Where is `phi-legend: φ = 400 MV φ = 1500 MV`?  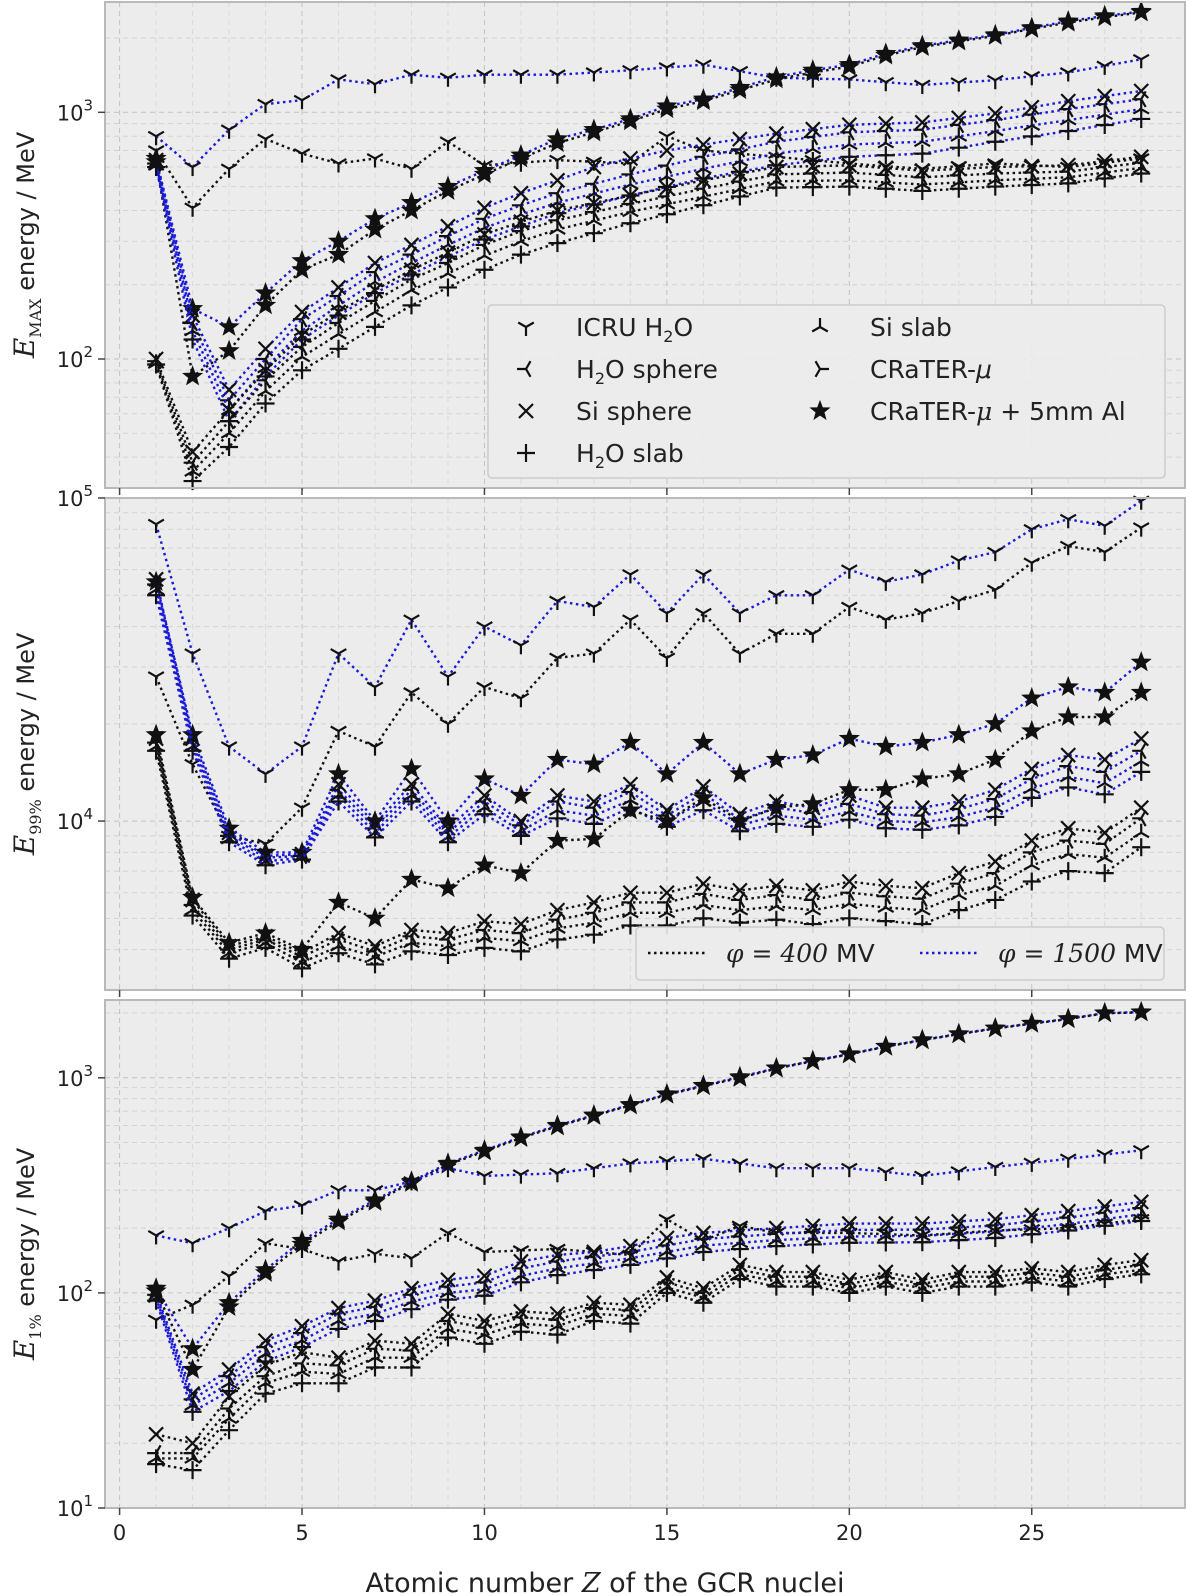
phi-legend: φ = 400 MV φ = 1500 MV is located at coordinates (900, 953).